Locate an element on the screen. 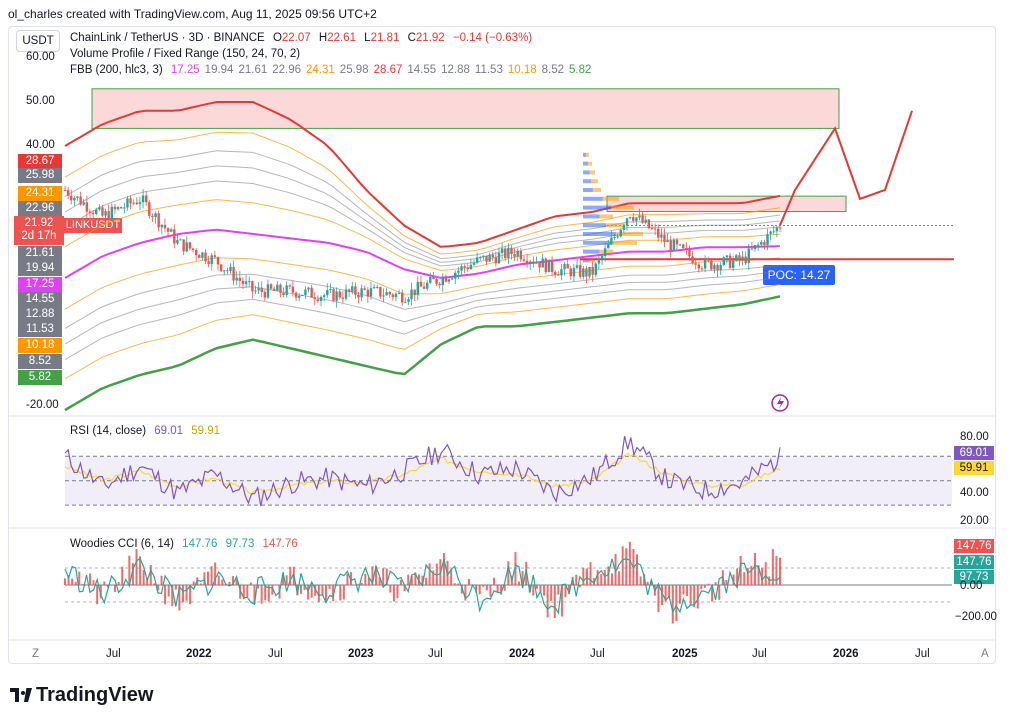 Image resolution: width=1024 pixels, height=721 pixels. rsi-value-label: 69.01 is located at coordinates (974, 453).